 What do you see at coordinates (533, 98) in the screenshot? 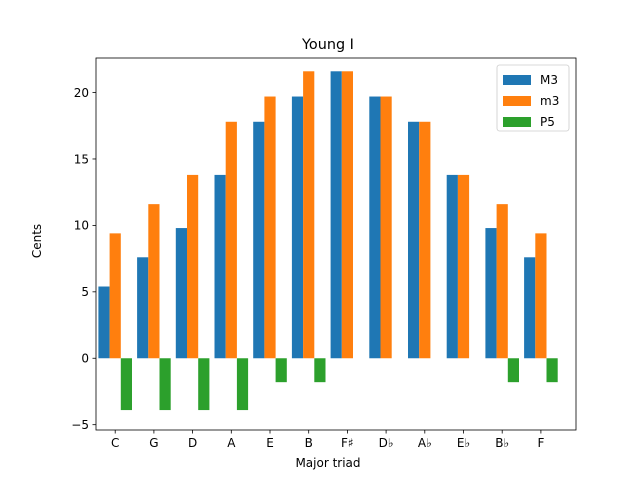
I see `legend: M3 m3 P5` at bounding box center [533, 98].